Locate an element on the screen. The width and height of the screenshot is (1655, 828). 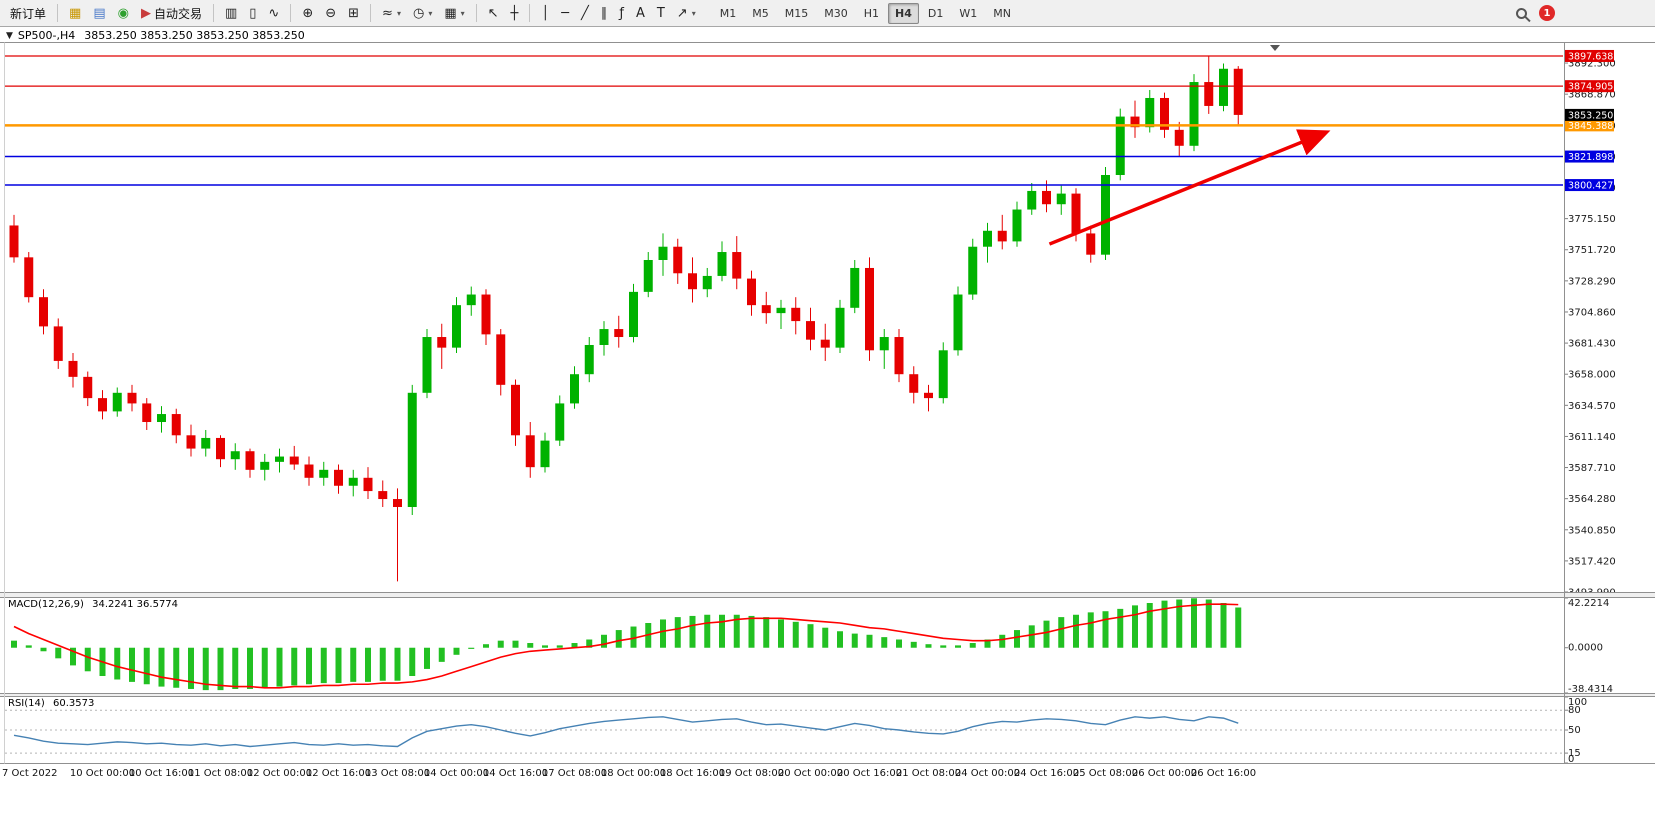
svg-text: 24 Oct 00:00 is located at coordinates (987, 773).